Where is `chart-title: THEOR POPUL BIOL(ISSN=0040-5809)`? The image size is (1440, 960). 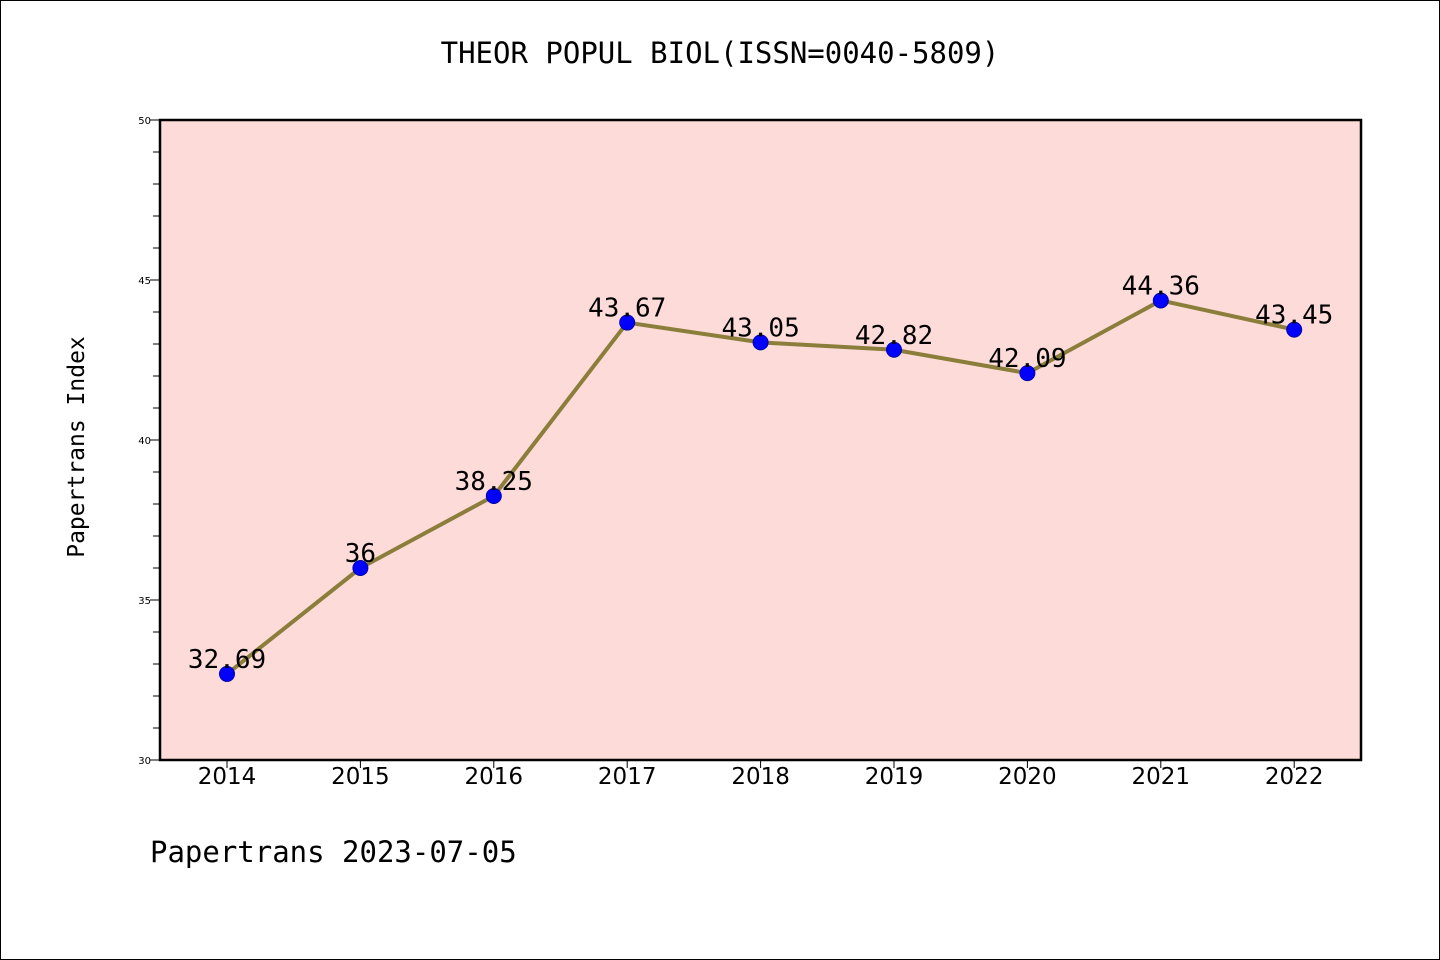 chart-title: THEOR POPUL BIOL(ISSN=0040-5809) is located at coordinates (720, 53).